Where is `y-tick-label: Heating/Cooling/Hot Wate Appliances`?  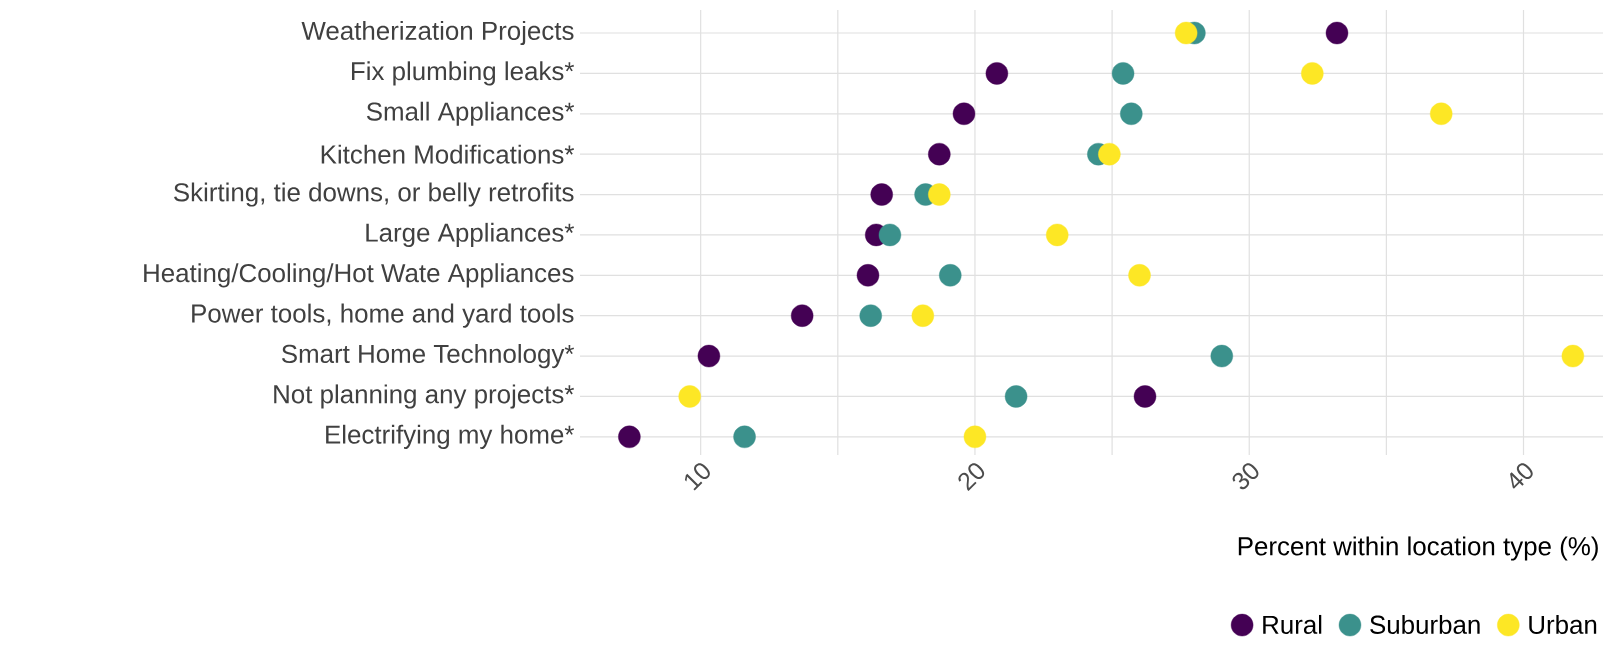
y-tick-label: Heating/Cooling/Hot Wate Appliances is located at coordinates (359, 275).